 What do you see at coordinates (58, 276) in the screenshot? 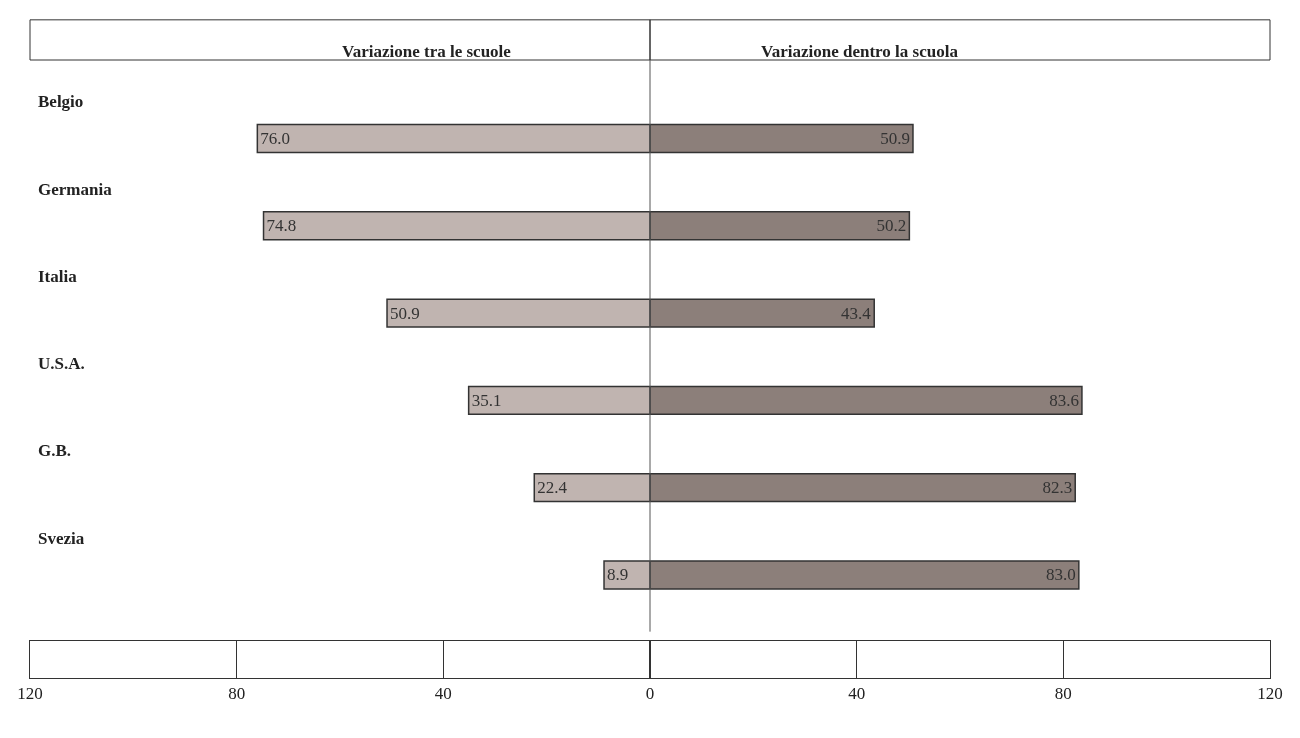
I see `y-tick-label: Italia` at bounding box center [58, 276].